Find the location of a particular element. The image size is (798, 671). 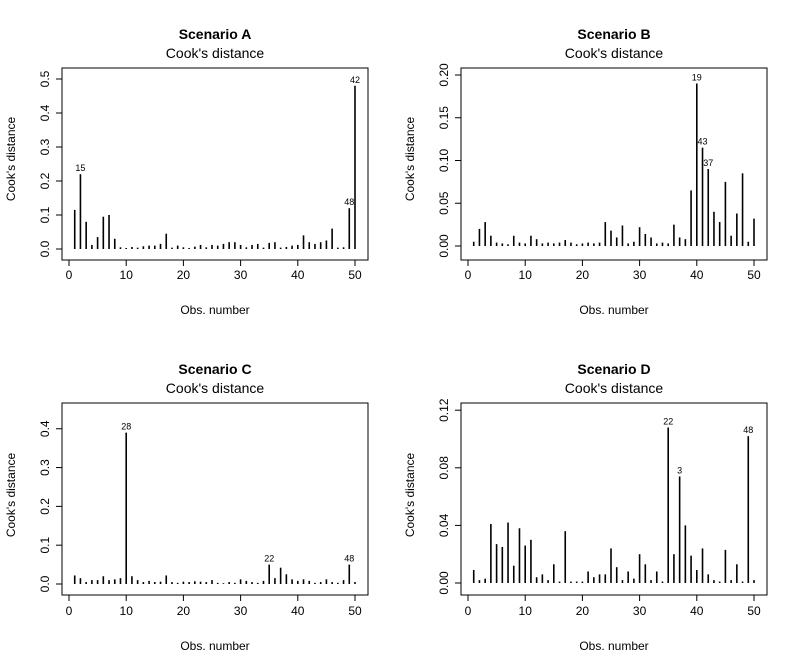

data-marks: 0 10 20 30 40 50 0.00 0.05 0.10 0.15 0.20 19 43 37 is located at coordinates (599, 172).